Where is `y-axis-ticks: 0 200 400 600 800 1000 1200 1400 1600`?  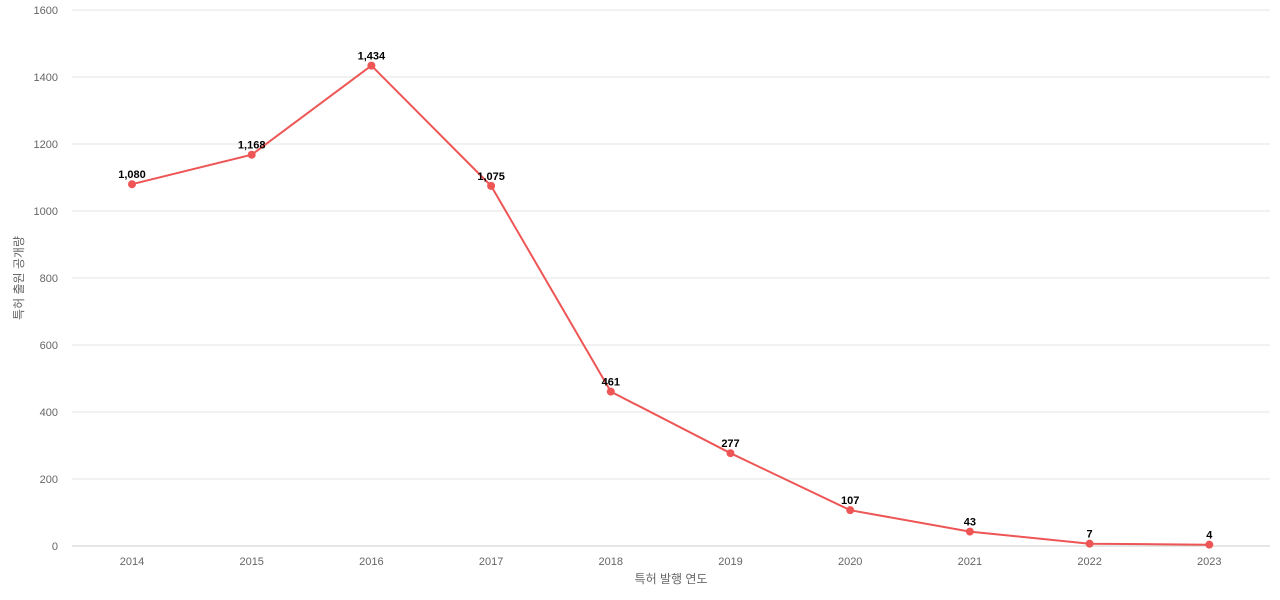 y-axis-ticks: 0 200 400 600 800 1000 1200 1400 1600 is located at coordinates (46, 279).